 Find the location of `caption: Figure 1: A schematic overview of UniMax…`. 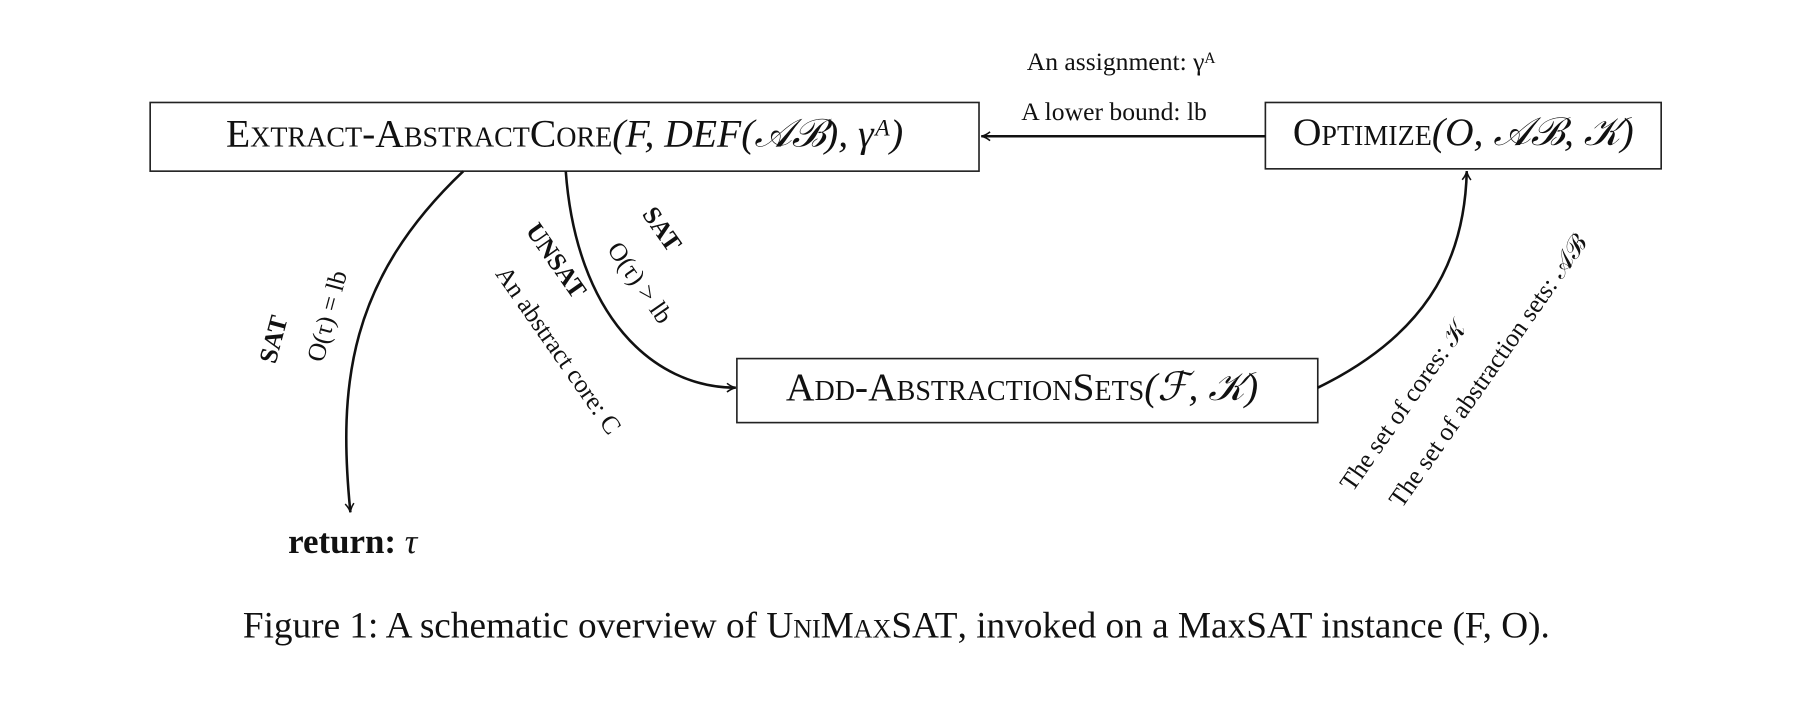

caption: Figure 1: A schematic overview of UniMax… is located at coordinates (896, 625).